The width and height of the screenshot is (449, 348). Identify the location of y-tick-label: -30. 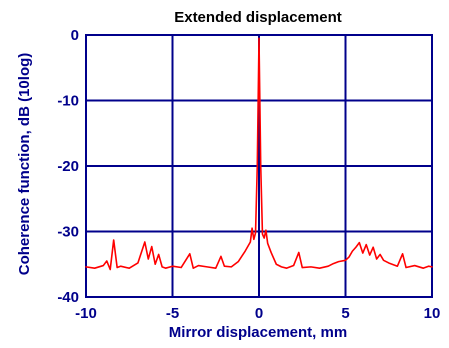
(68, 232).